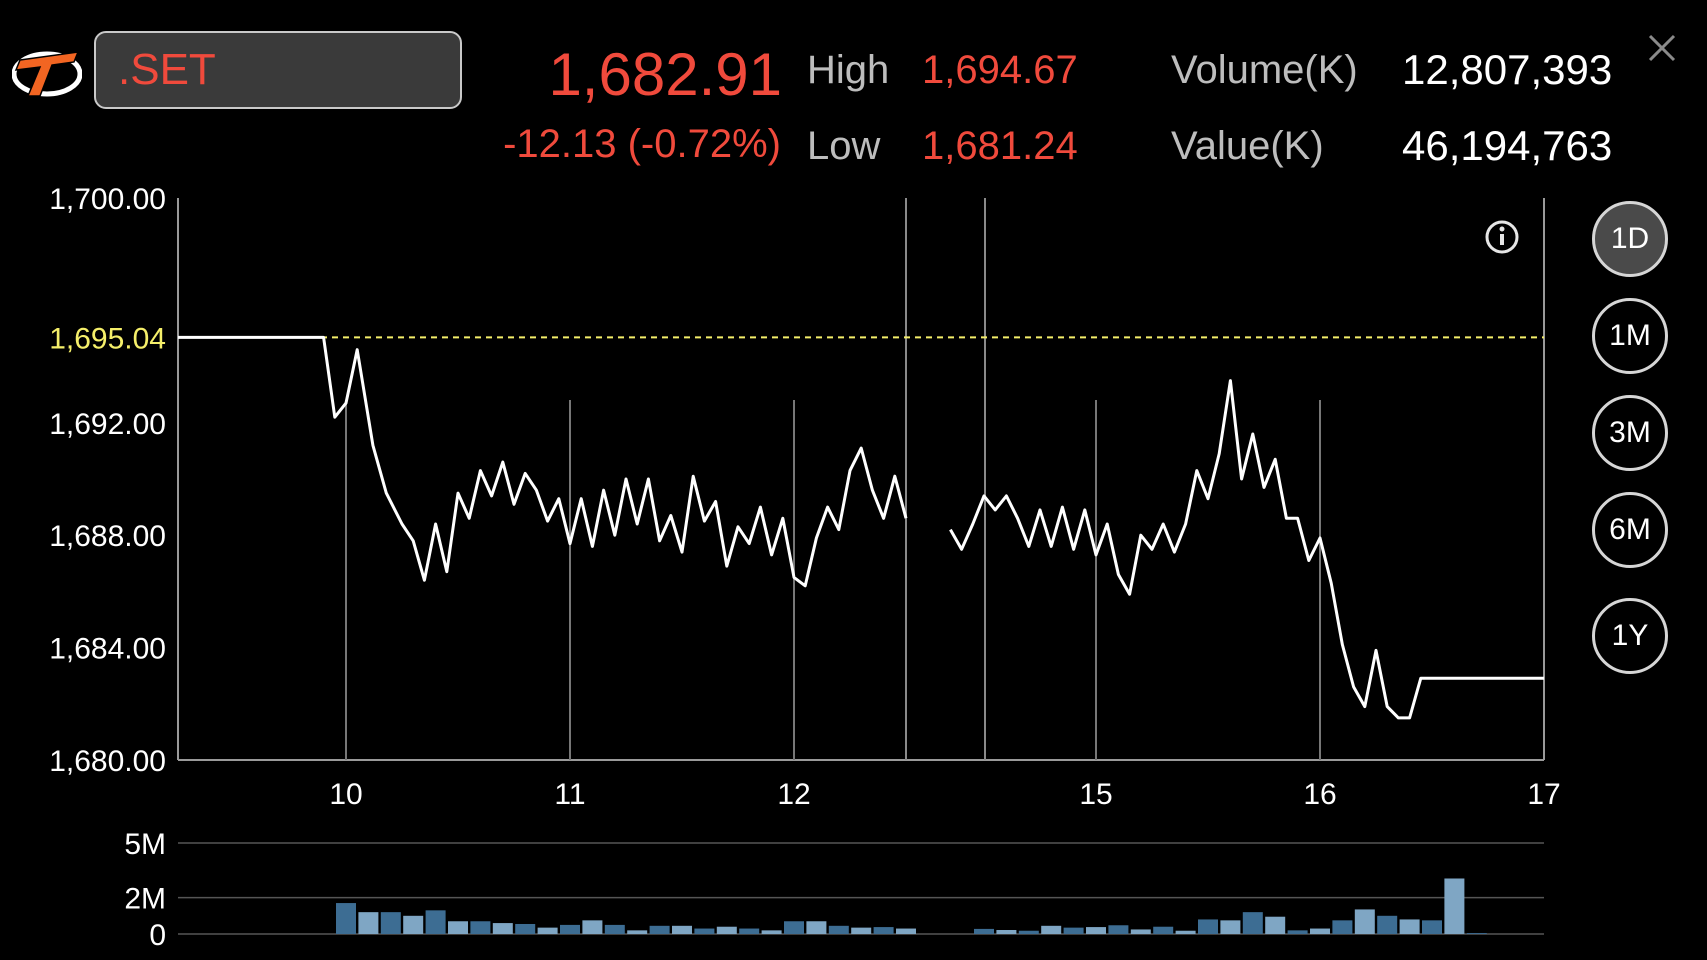 Image resolution: width=1707 pixels, height=960 pixels. I want to click on price-change: -12.13 (-0.72%), so click(642, 144).